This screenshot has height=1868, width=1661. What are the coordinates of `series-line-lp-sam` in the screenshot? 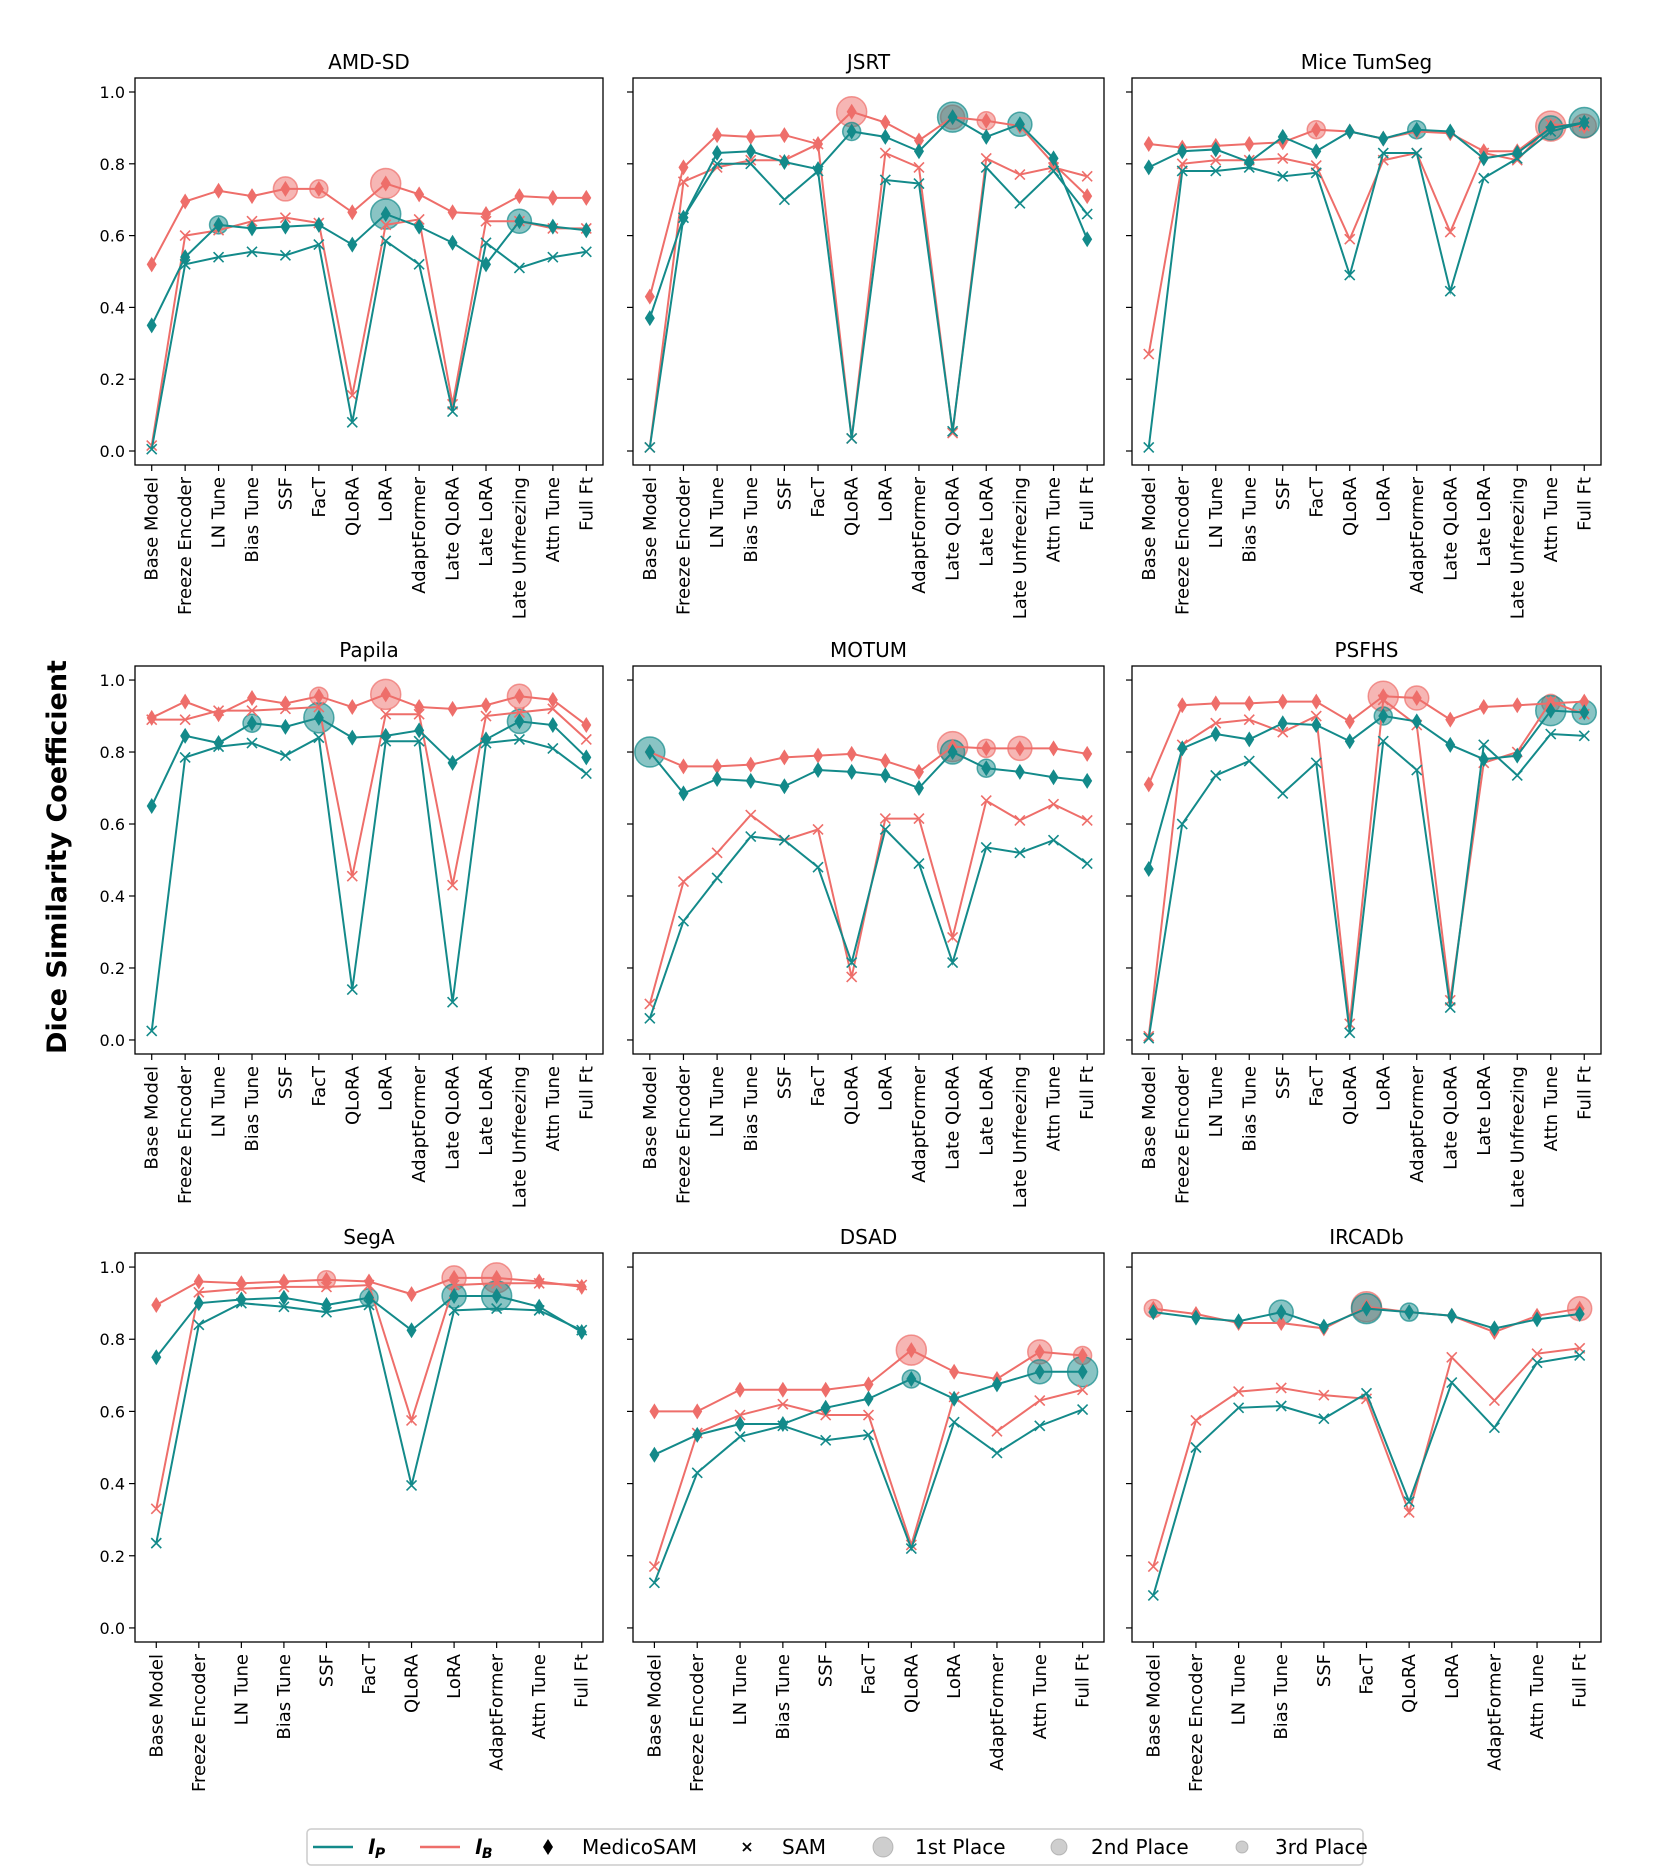 It's located at (1366, 284).